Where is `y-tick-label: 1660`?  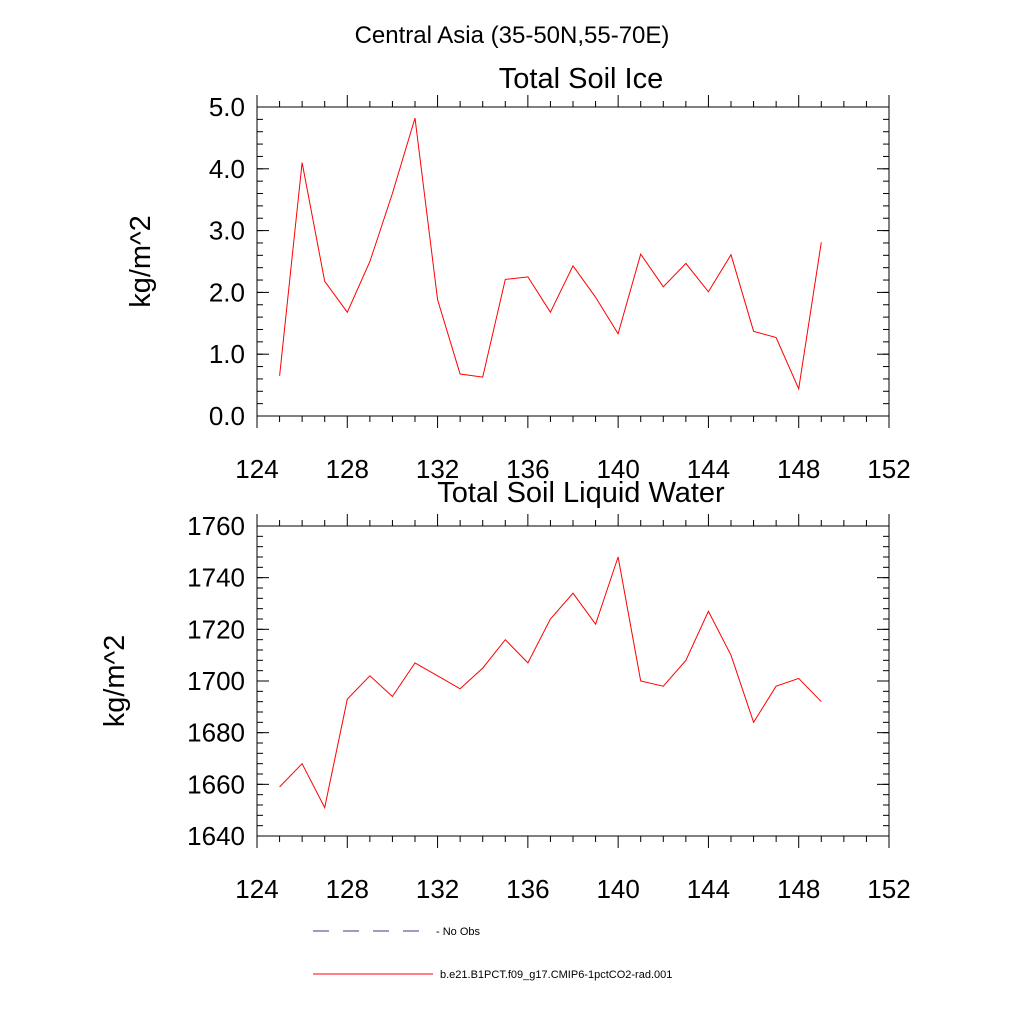
y-tick-label: 1660 is located at coordinates (216, 784).